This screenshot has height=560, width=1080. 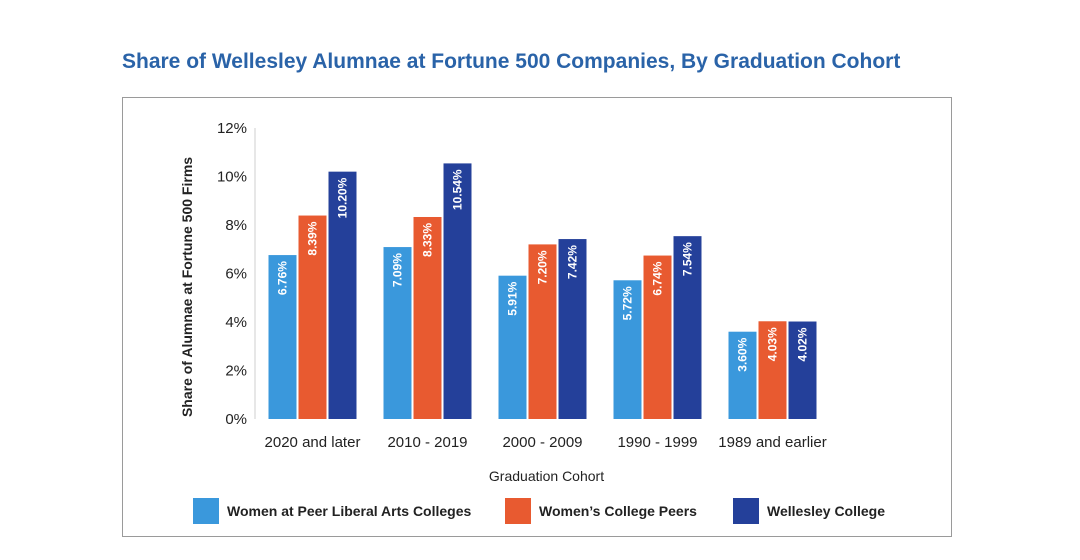 What do you see at coordinates (236, 225) in the screenshot?
I see `y-tick-label: 8%` at bounding box center [236, 225].